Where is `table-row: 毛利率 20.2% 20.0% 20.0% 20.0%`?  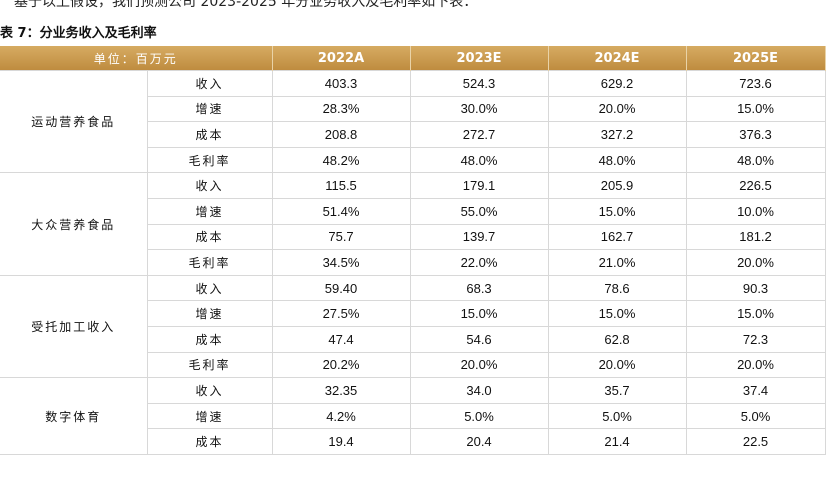 table-row: 毛利率 20.2% 20.0% 20.0% 20.0% is located at coordinates (413, 365).